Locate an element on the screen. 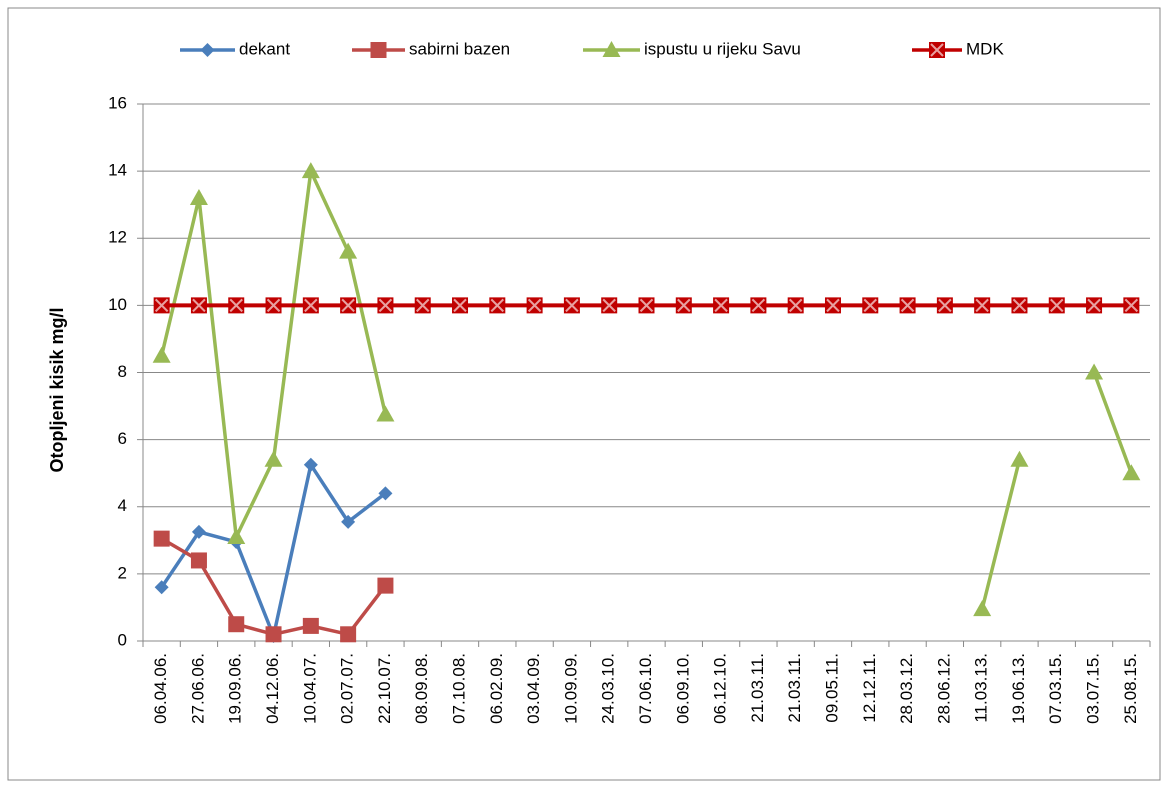  x-tick-label: 09.05.11. is located at coordinates (831, 688).